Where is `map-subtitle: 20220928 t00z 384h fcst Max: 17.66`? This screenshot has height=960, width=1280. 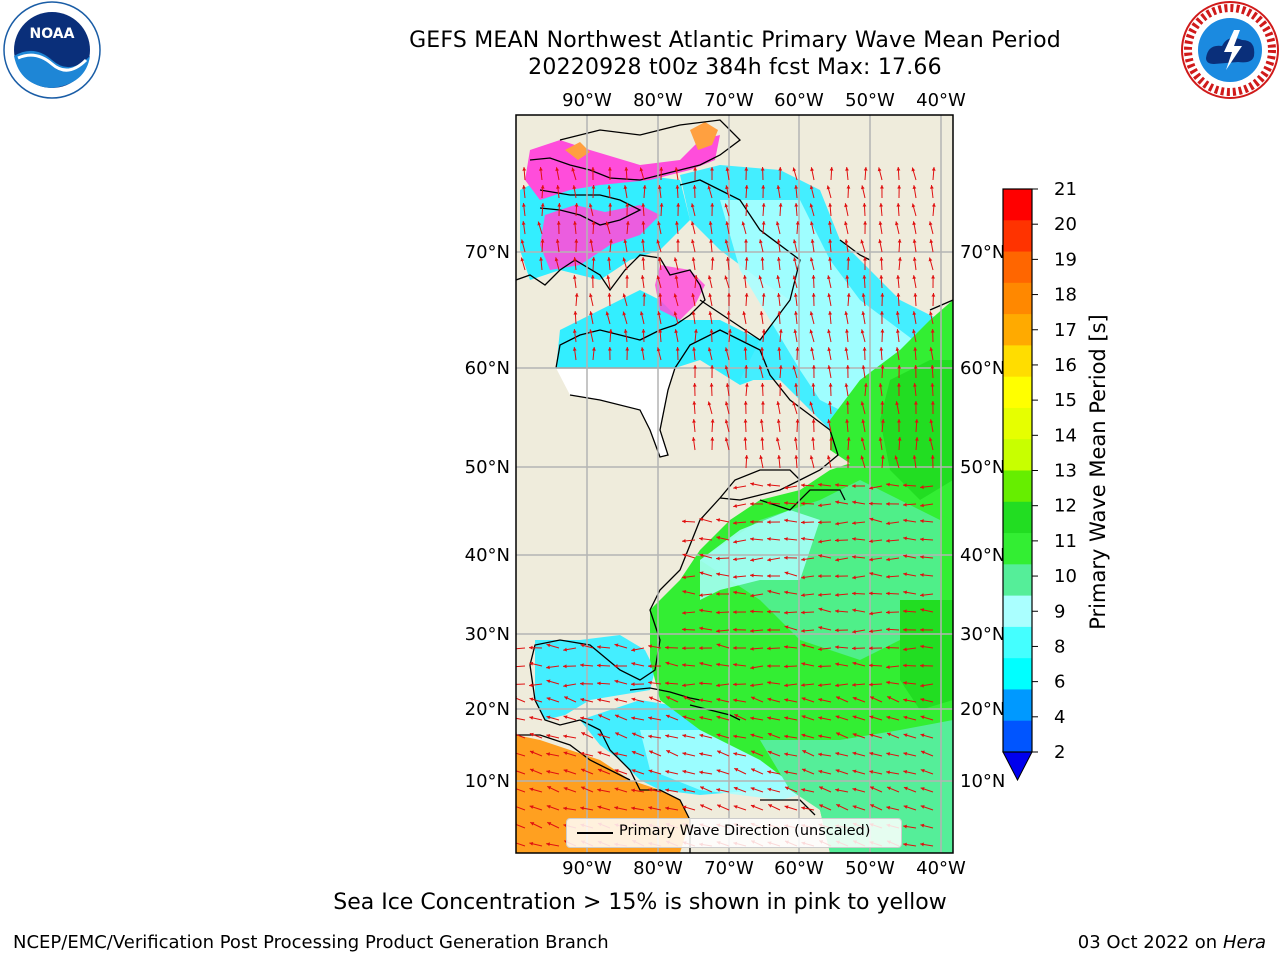
map-subtitle: 20220928 t00z 384h fcst Max: 17.66 is located at coordinates (735, 67).